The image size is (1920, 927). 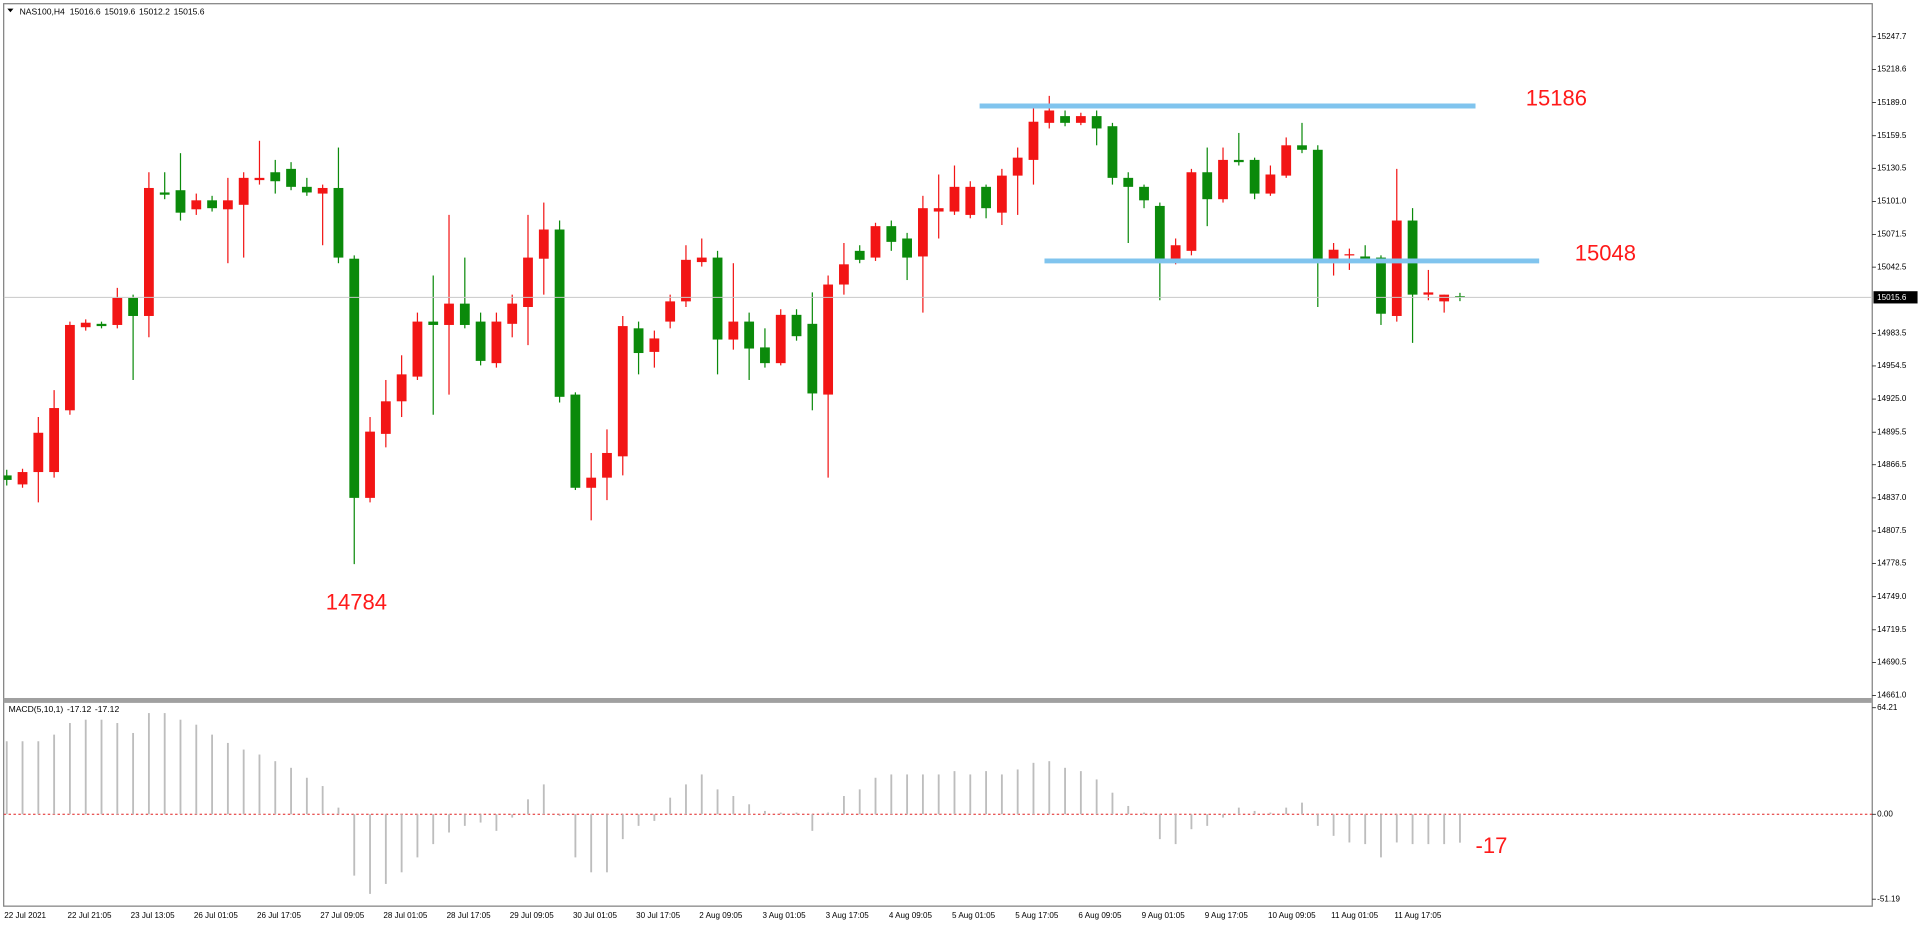 What do you see at coordinates (1100, 915) in the screenshot?
I see `x-tick-label: 6 Aug 09:05` at bounding box center [1100, 915].